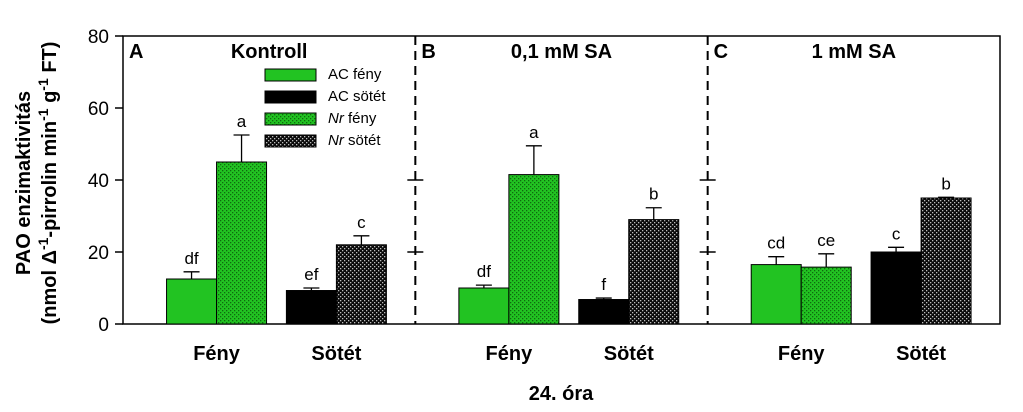 The height and width of the screenshot is (412, 1023). What do you see at coordinates (826, 240) in the screenshot?
I see `significance-label: ce` at bounding box center [826, 240].